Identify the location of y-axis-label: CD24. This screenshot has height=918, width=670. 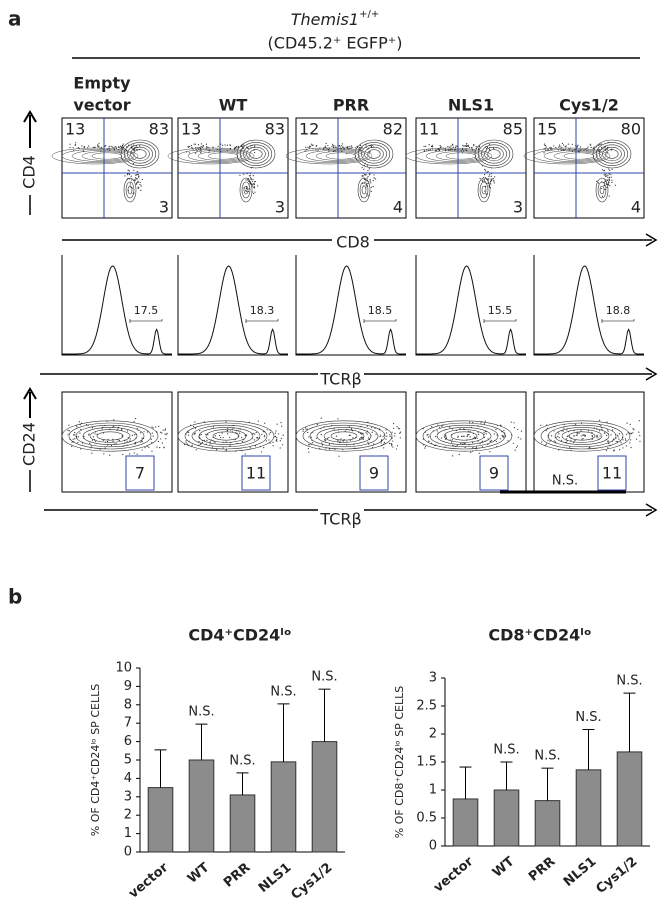
(29, 444).